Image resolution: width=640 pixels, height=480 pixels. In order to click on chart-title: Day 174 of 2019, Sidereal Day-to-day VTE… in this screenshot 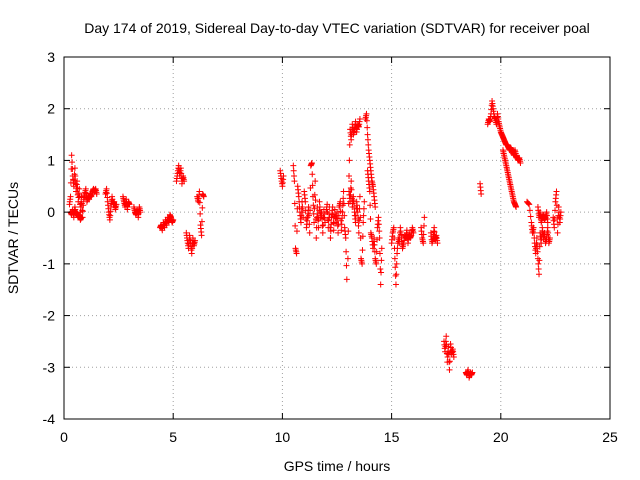, I will do `click(337, 28)`.